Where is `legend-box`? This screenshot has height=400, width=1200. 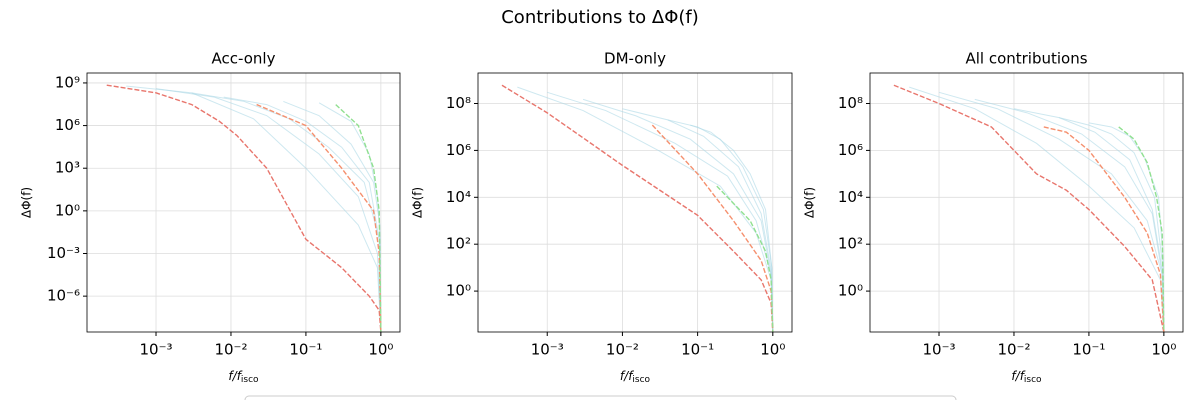 legend-box is located at coordinates (600, 397).